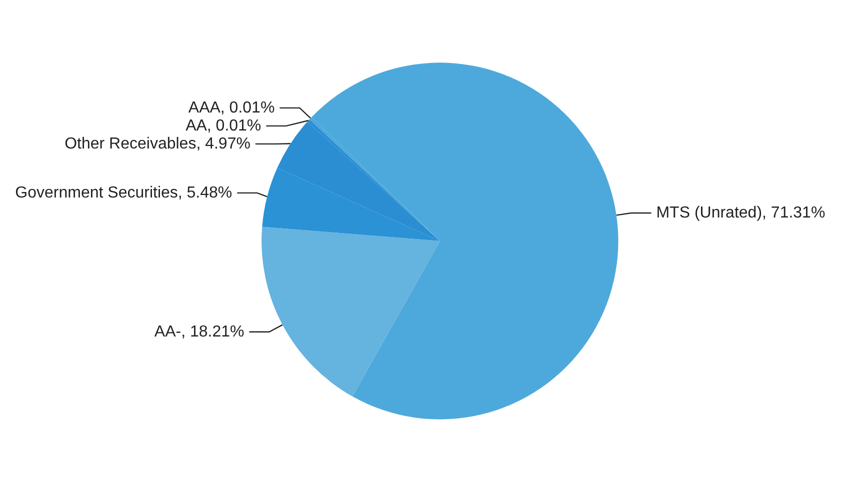  Describe the element at coordinates (130, 143) in the screenshot. I see `slice-label: Other Receivables` at that location.